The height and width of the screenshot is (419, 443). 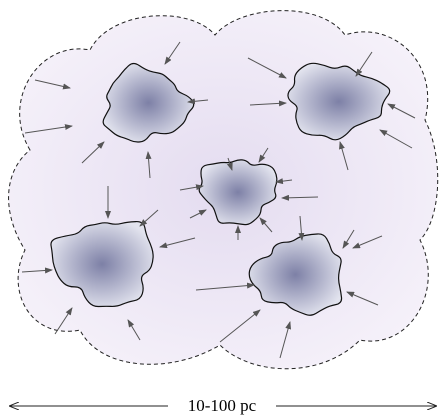 I want to click on scale-label-bg, so click(x=222, y=406).